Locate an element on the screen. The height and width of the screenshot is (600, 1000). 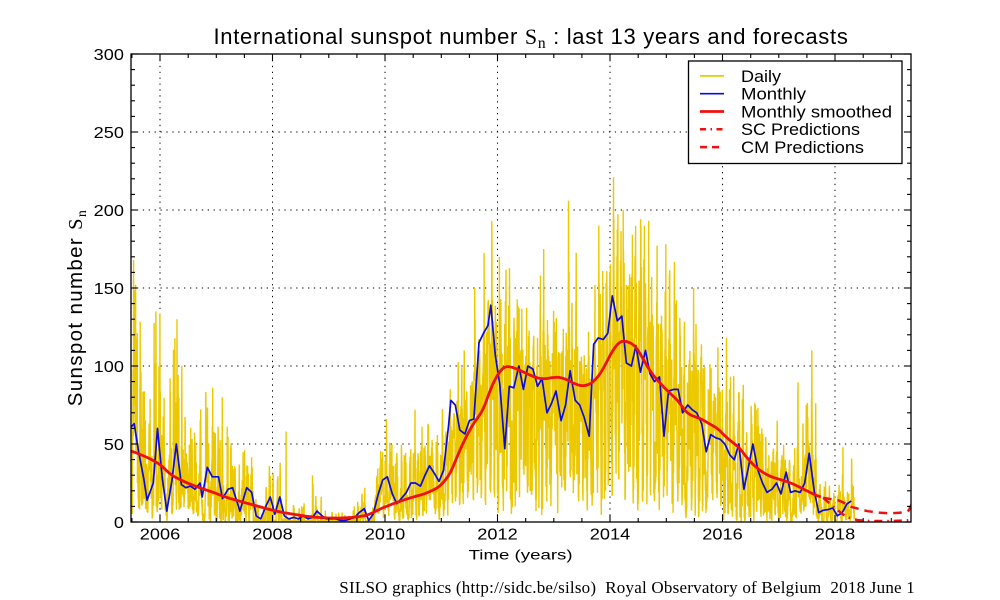
svg-text: 100 is located at coordinates (109, 367).